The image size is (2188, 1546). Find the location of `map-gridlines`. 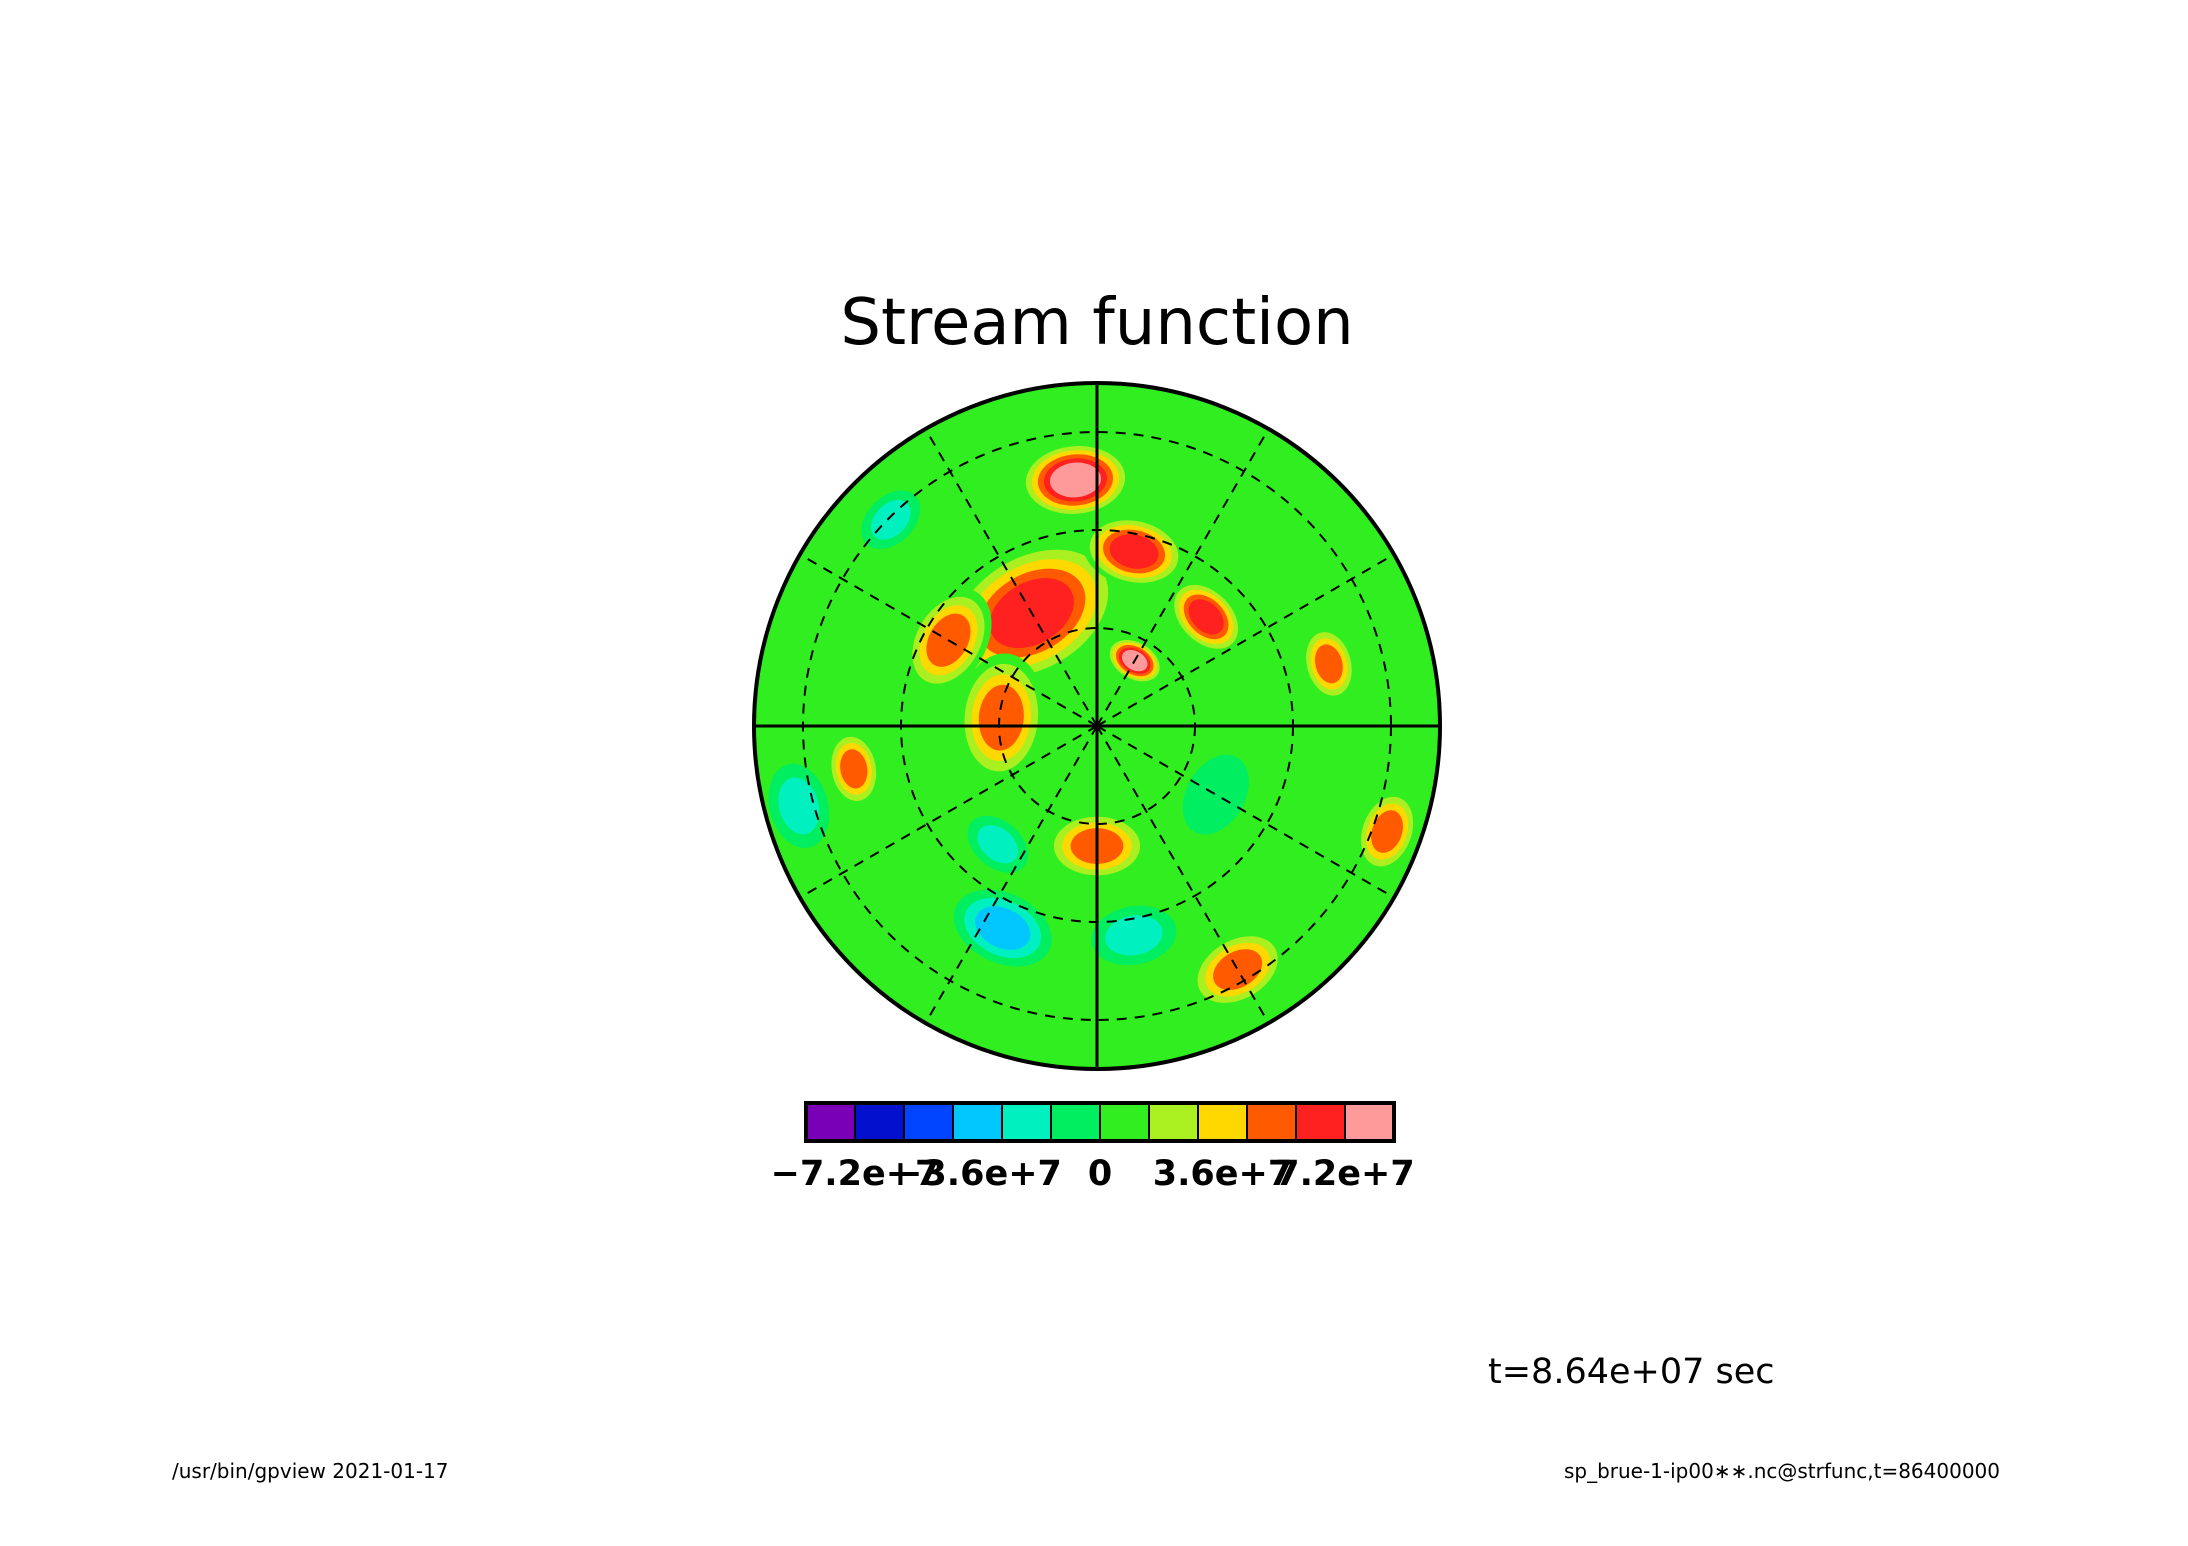

map-gridlines is located at coordinates (1097, 726).